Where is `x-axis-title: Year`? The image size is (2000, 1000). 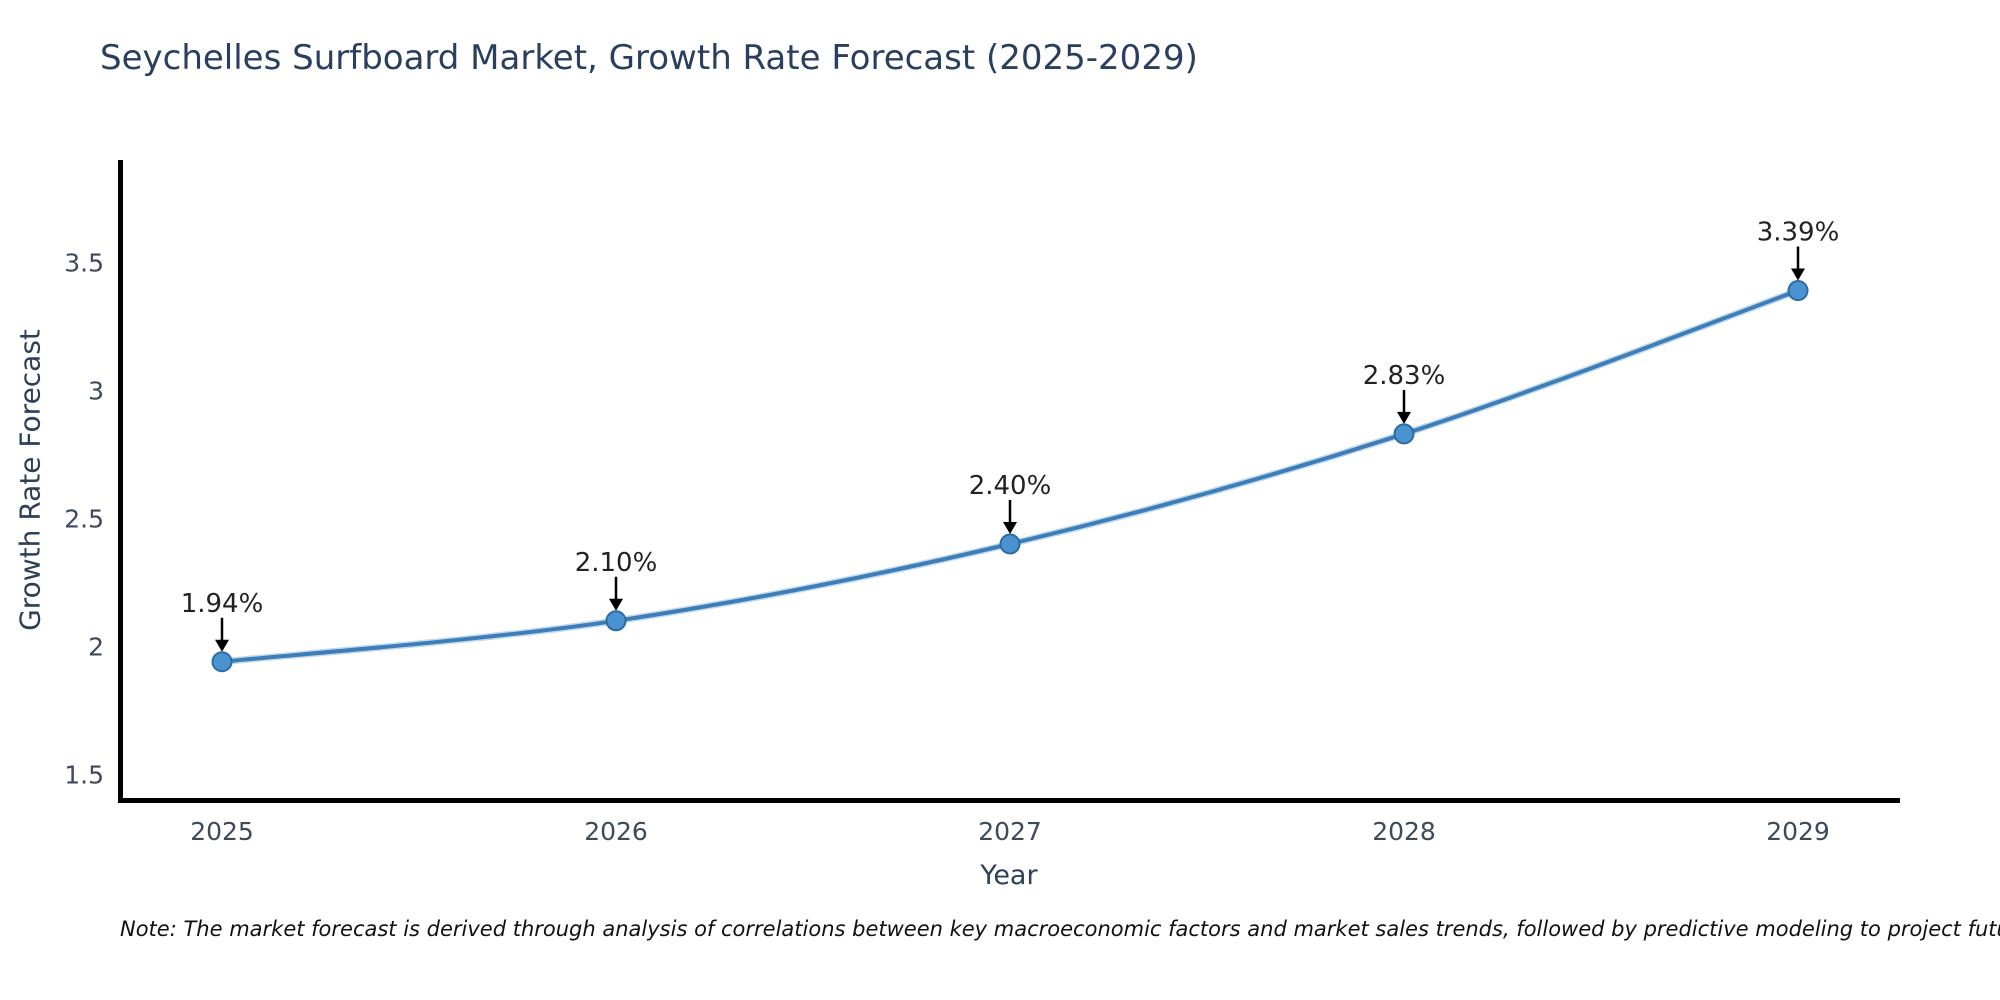 x-axis-title: Year is located at coordinates (1009, 875).